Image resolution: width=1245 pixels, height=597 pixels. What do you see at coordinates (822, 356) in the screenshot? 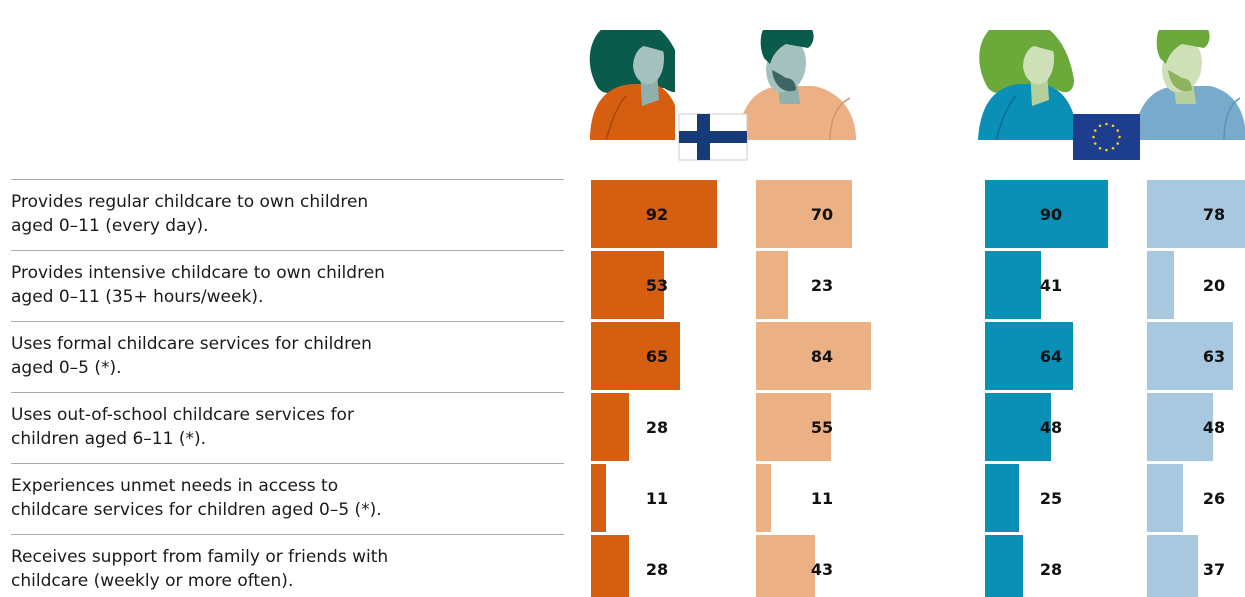
I see `value-label: 84` at bounding box center [822, 356].